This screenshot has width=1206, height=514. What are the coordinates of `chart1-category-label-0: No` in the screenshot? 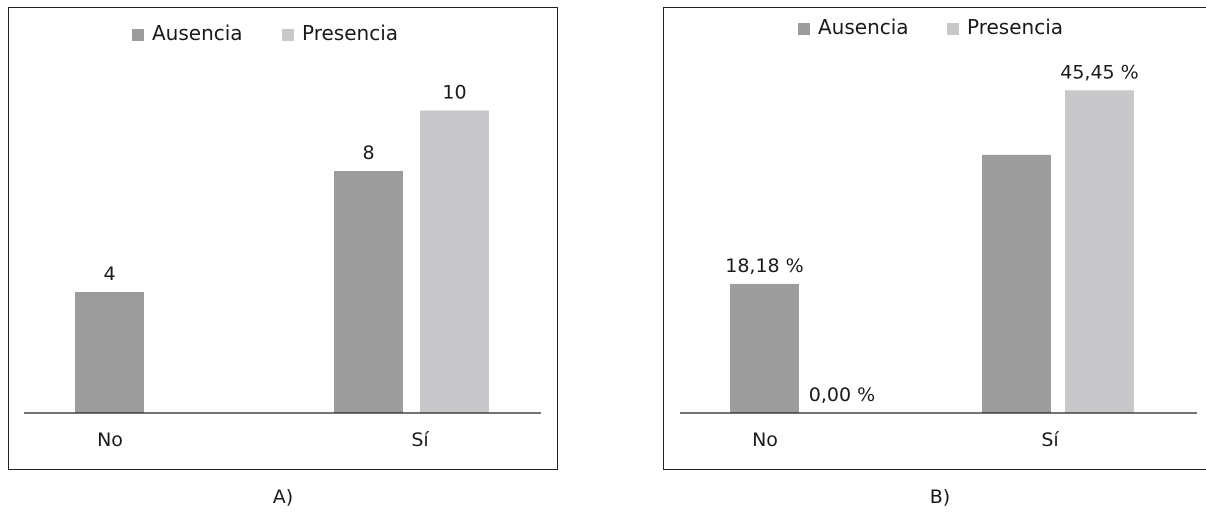 It's located at (110, 440).